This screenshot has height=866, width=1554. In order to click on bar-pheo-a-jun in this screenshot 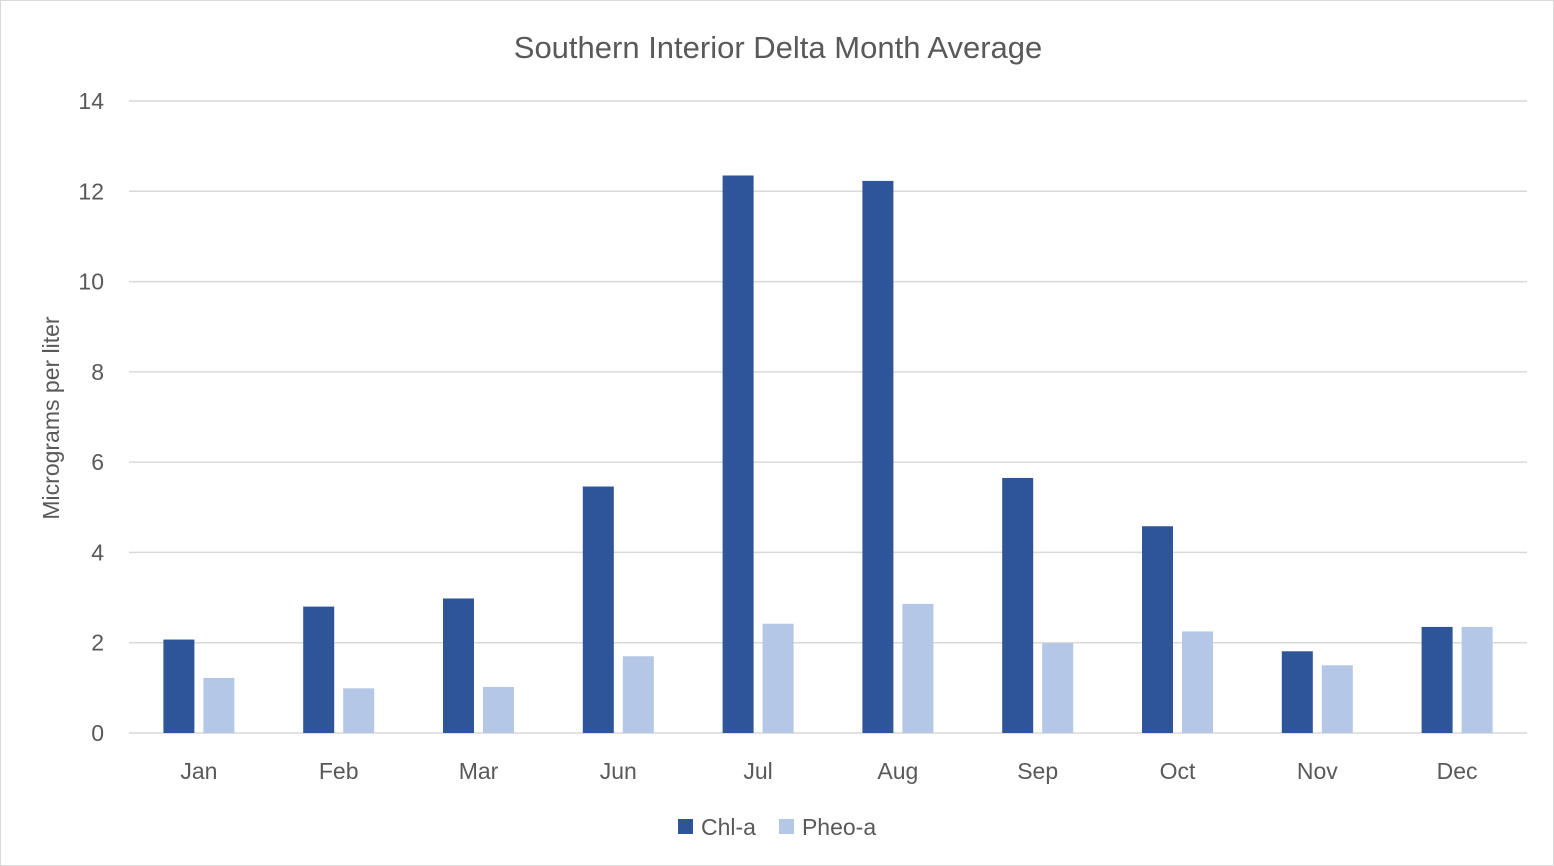, I will do `click(638, 694)`.